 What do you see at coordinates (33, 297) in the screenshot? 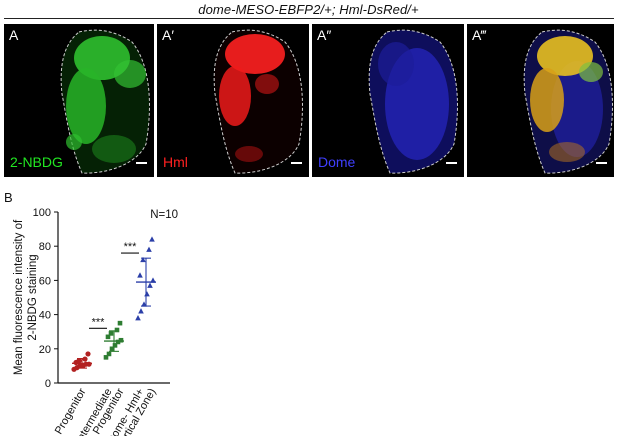
I see `y-axis-label-line2: 2-NBDG staining` at bounding box center [33, 297].